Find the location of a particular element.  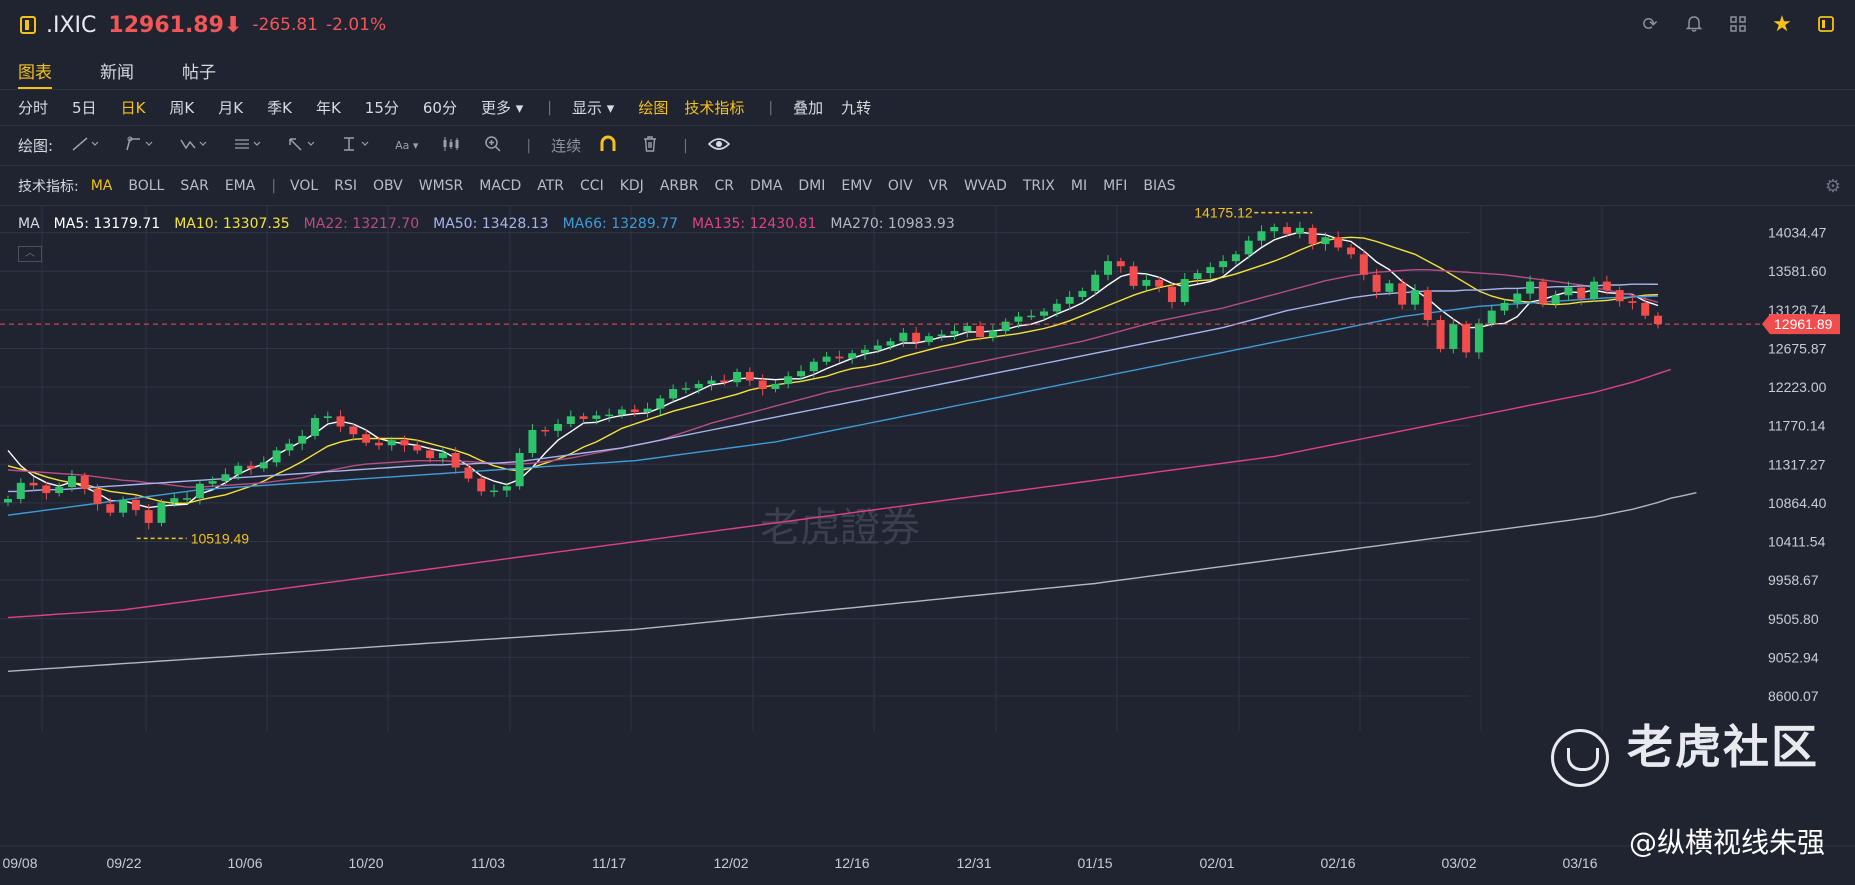

tiger-logo-icon is located at coordinates (1580, 758).